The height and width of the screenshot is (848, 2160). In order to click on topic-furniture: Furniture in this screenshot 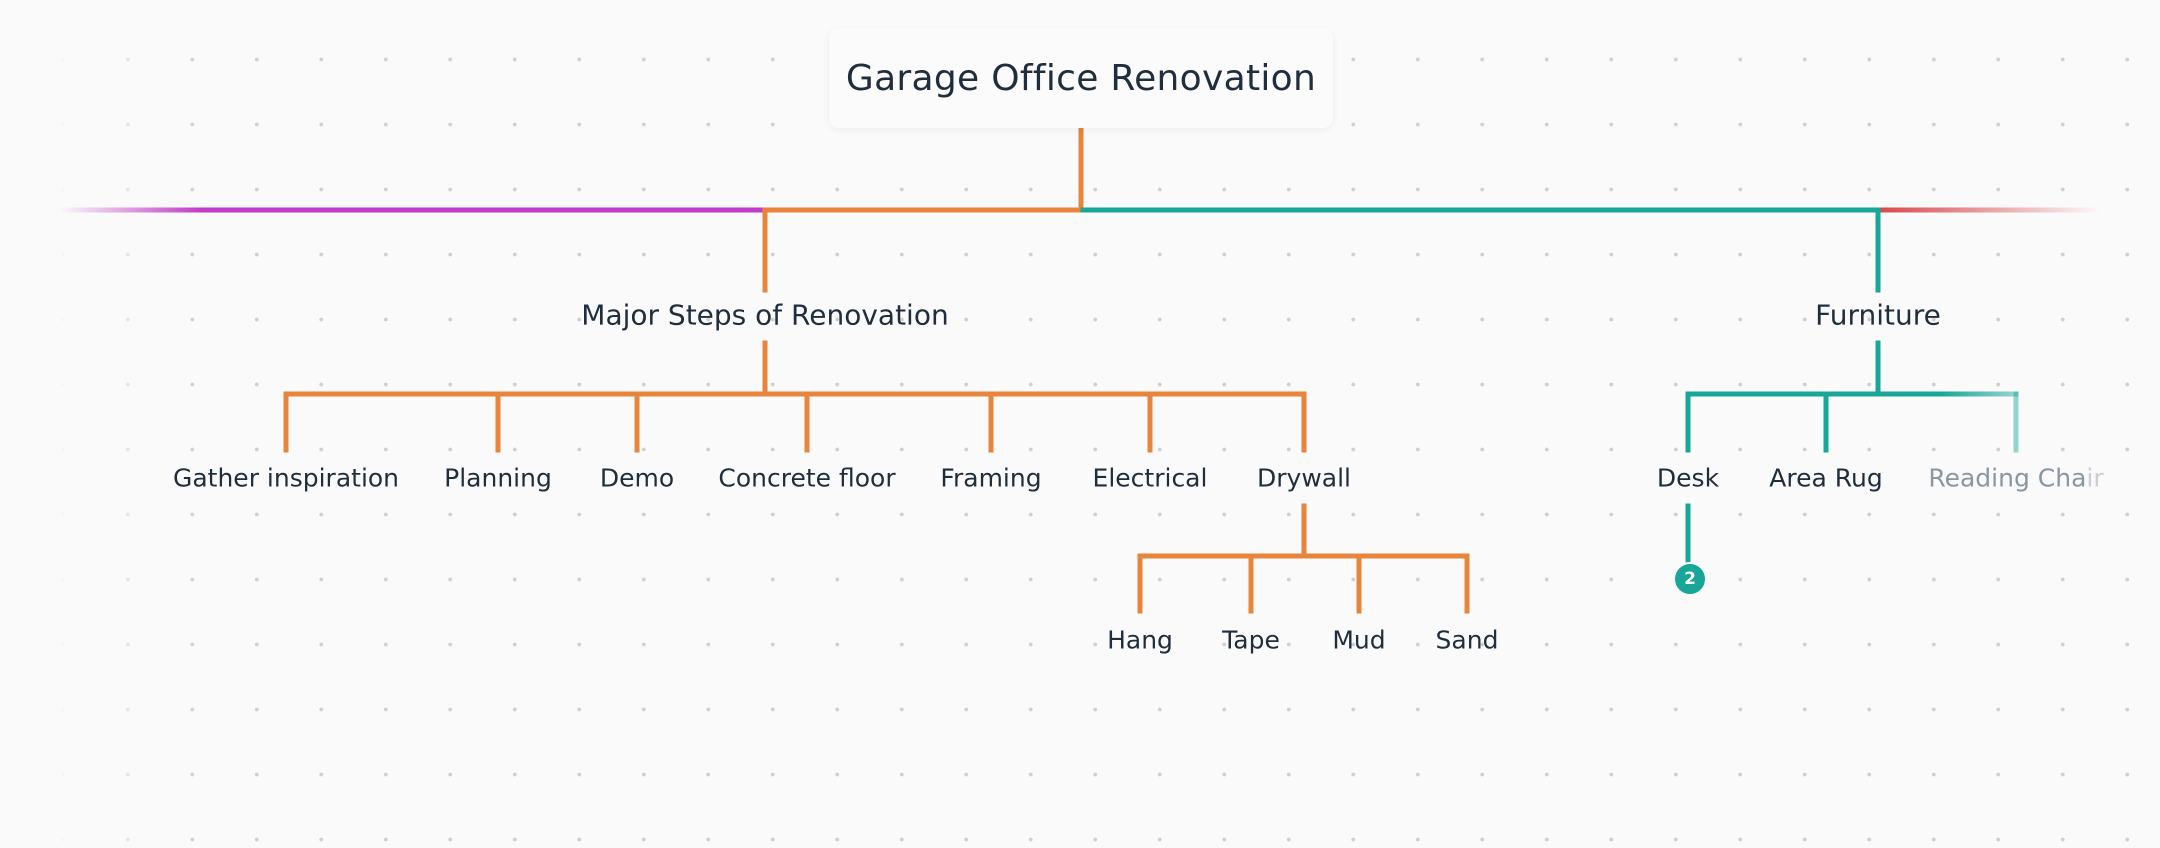, I will do `click(1878, 315)`.